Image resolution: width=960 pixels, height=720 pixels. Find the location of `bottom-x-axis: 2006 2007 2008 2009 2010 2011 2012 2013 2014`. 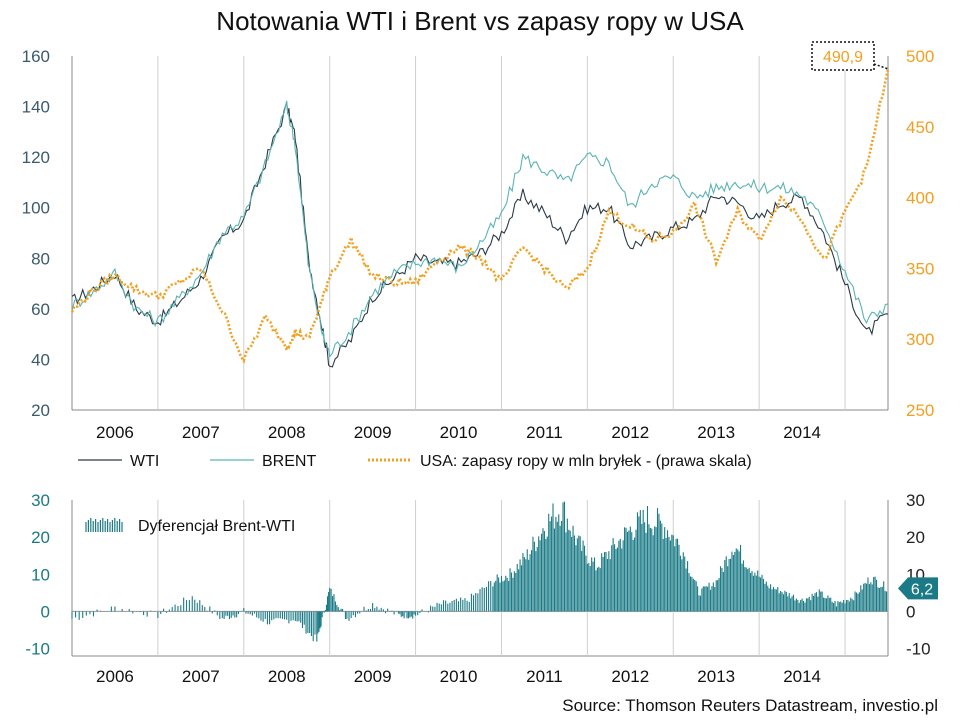

bottom-x-axis: 2006 2007 2008 2009 2010 2011 2012 2013 2014 is located at coordinates (458, 676).